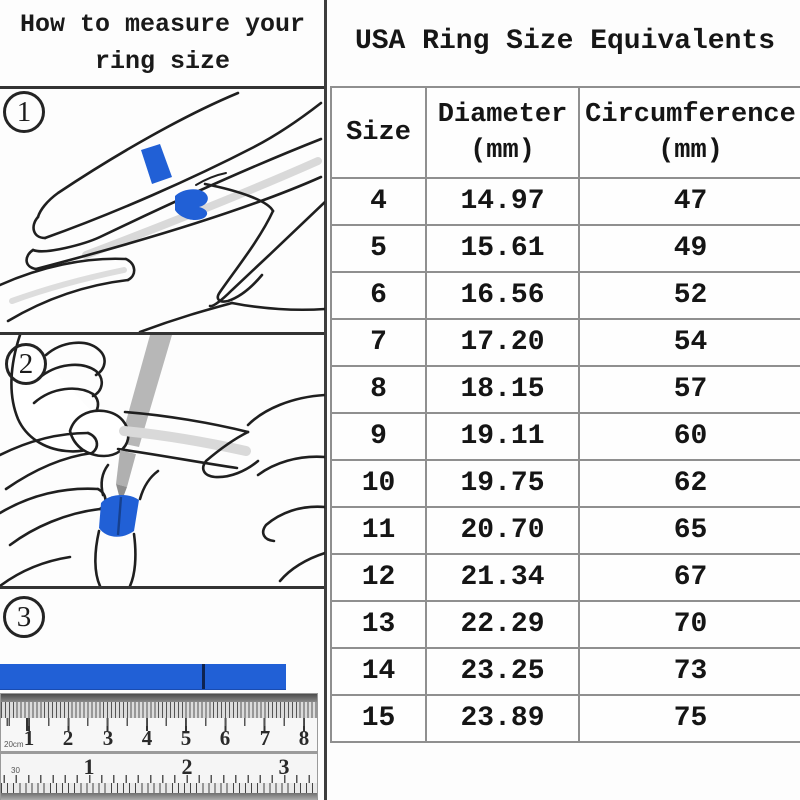  I want to click on step-3-badge: 3, so click(24, 617).